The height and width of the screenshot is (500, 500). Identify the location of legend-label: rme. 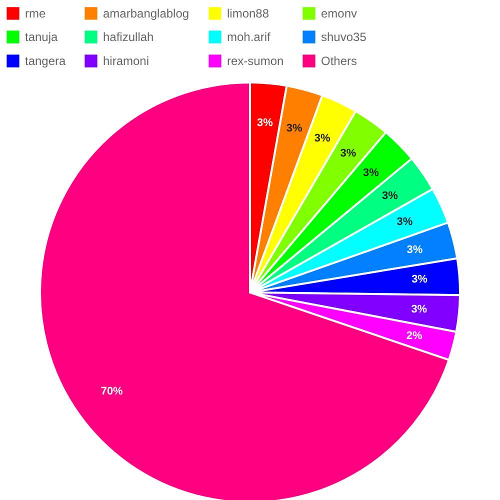
(35, 13).